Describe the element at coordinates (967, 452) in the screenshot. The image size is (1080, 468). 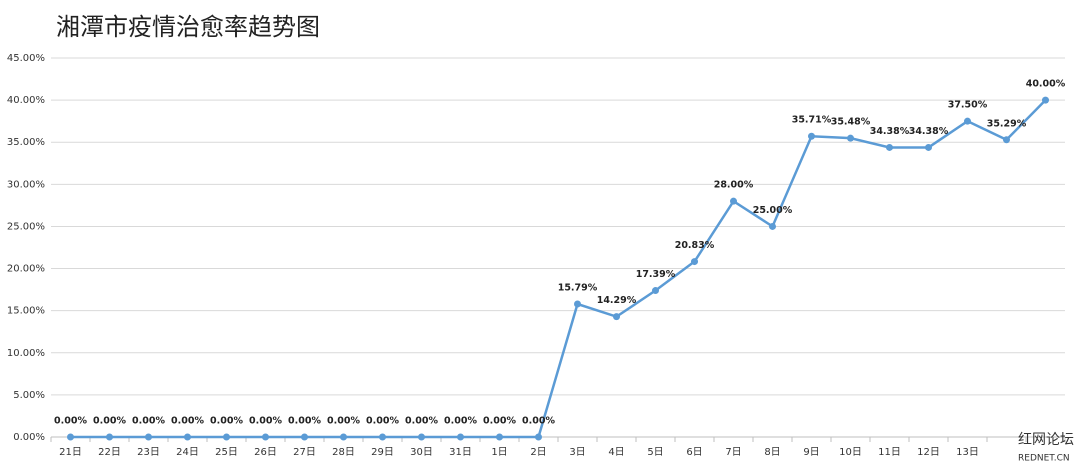
I see `x-tick-label: 13日` at that location.